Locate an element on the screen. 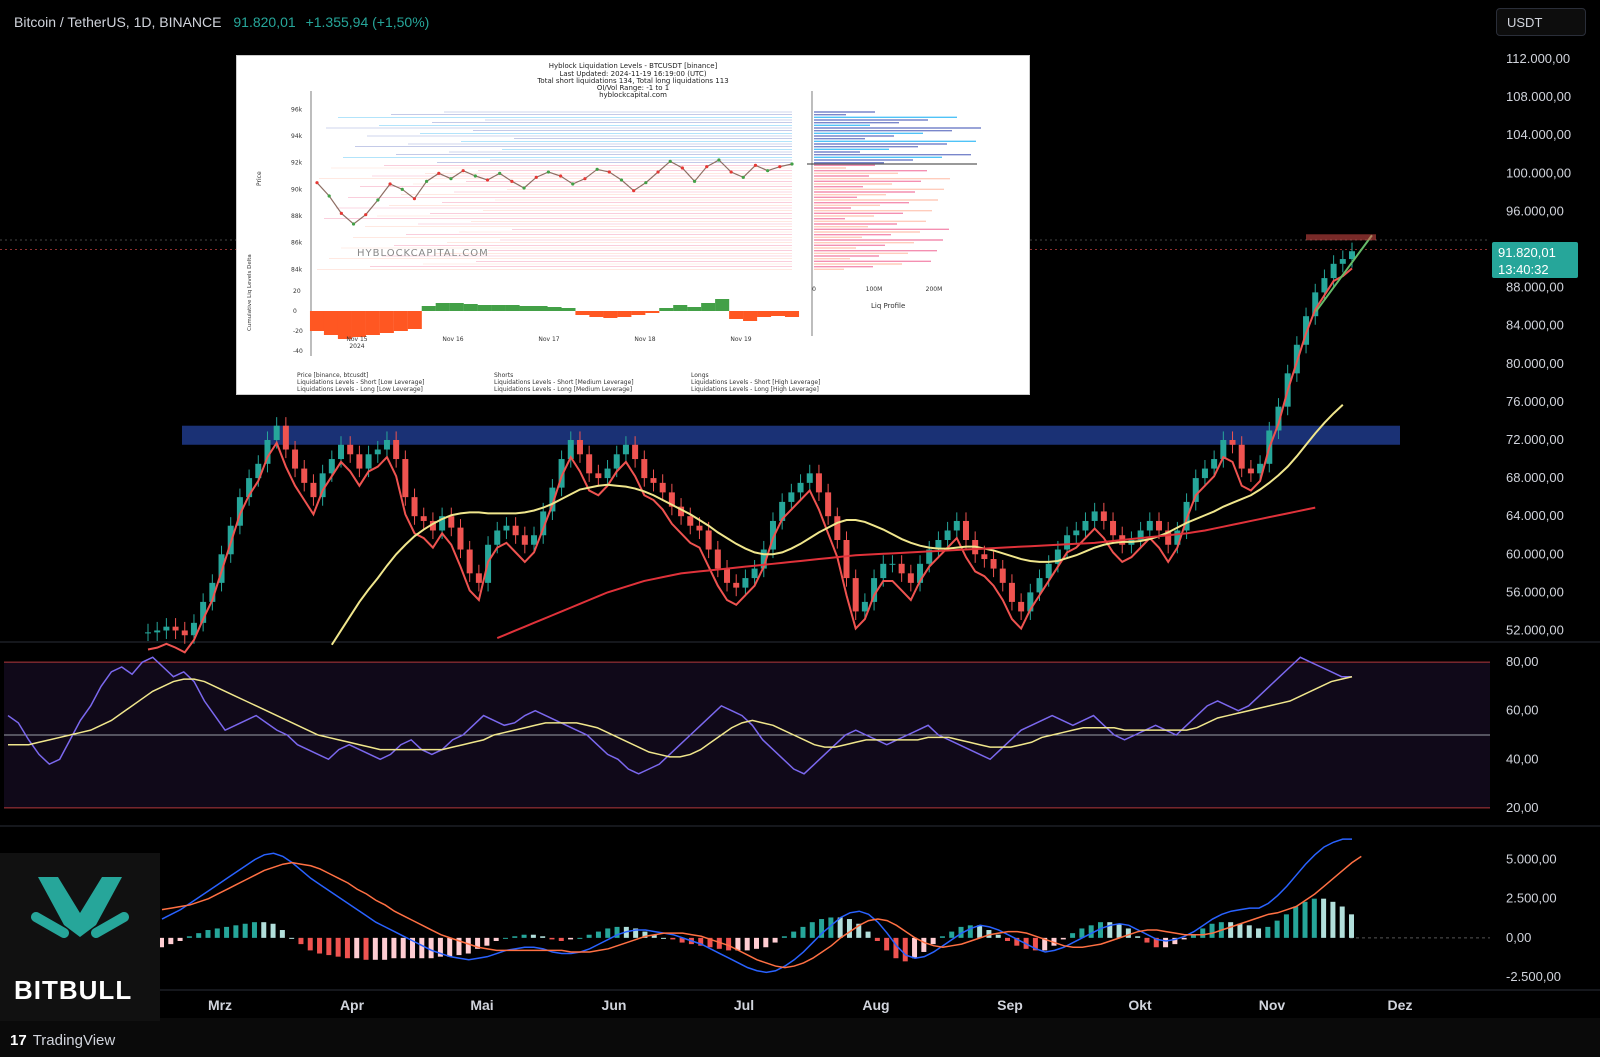 The width and height of the screenshot is (1600, 1057). inset-subtitle-4: hyblockcapital.com is located at coordinates (633, 95).